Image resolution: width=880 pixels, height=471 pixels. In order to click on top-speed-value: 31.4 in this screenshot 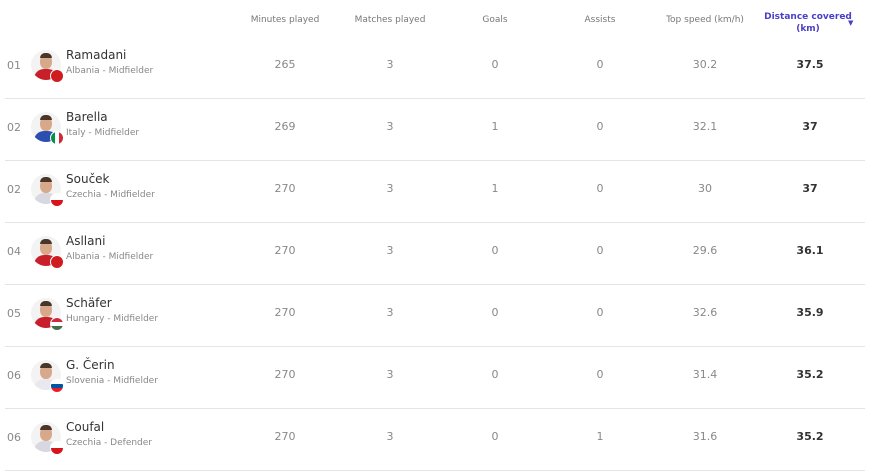, I will do `click(705, 374)`.